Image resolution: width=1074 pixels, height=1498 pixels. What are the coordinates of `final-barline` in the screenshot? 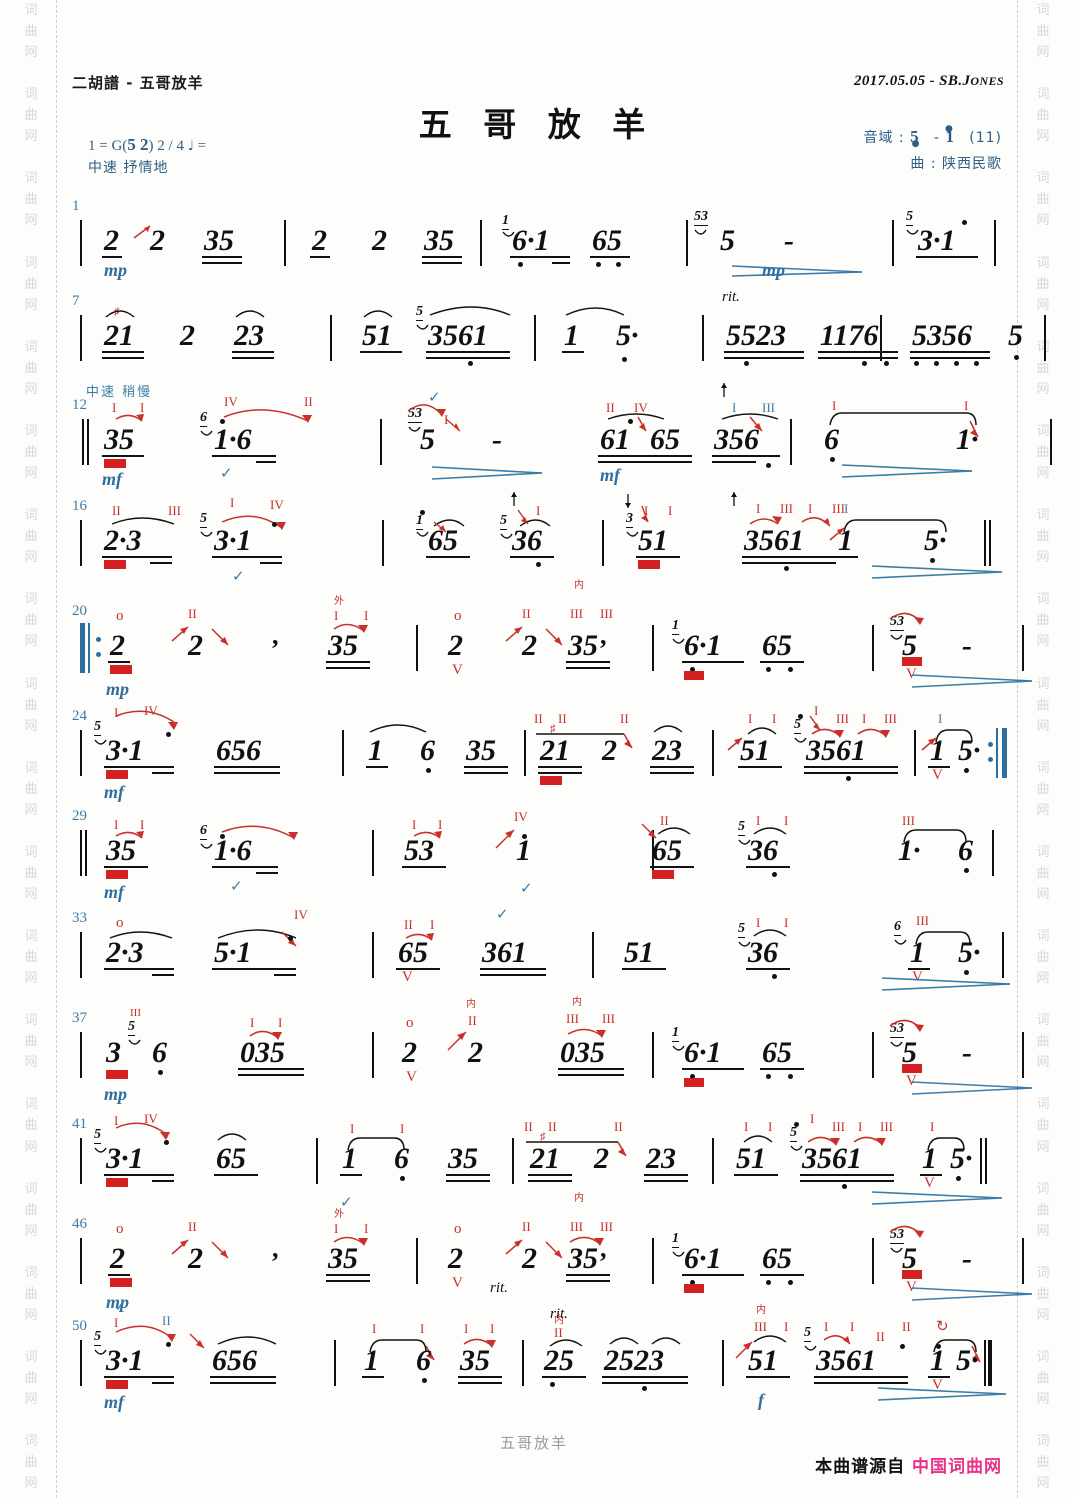 It's located at (988, 1363).